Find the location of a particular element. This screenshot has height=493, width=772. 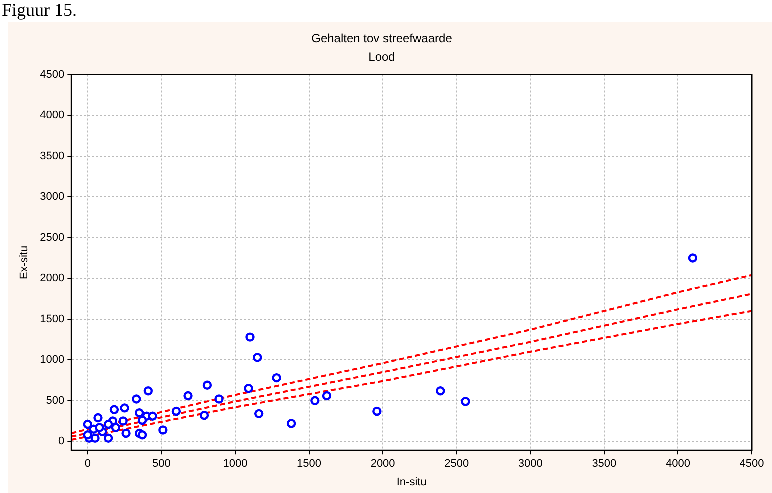

x-tick-label: 0 is located at coordinates (87, 464).